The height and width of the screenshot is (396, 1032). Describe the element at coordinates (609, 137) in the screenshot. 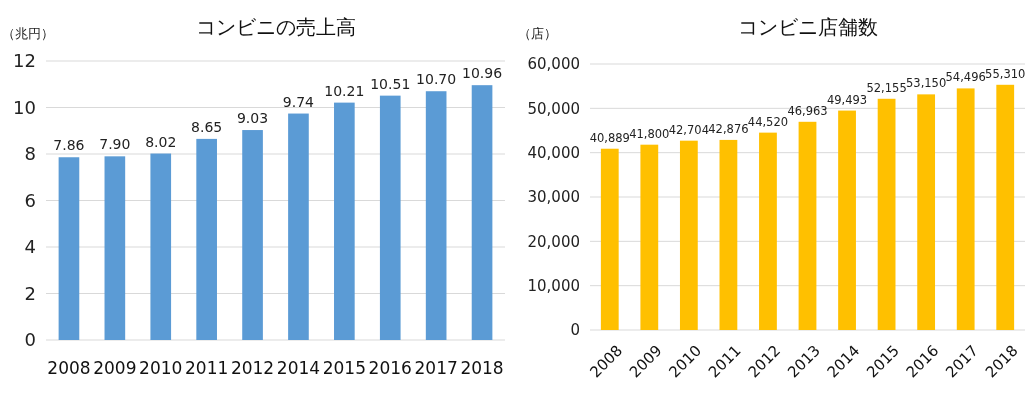

I see `data-label: 40,889` at that location.